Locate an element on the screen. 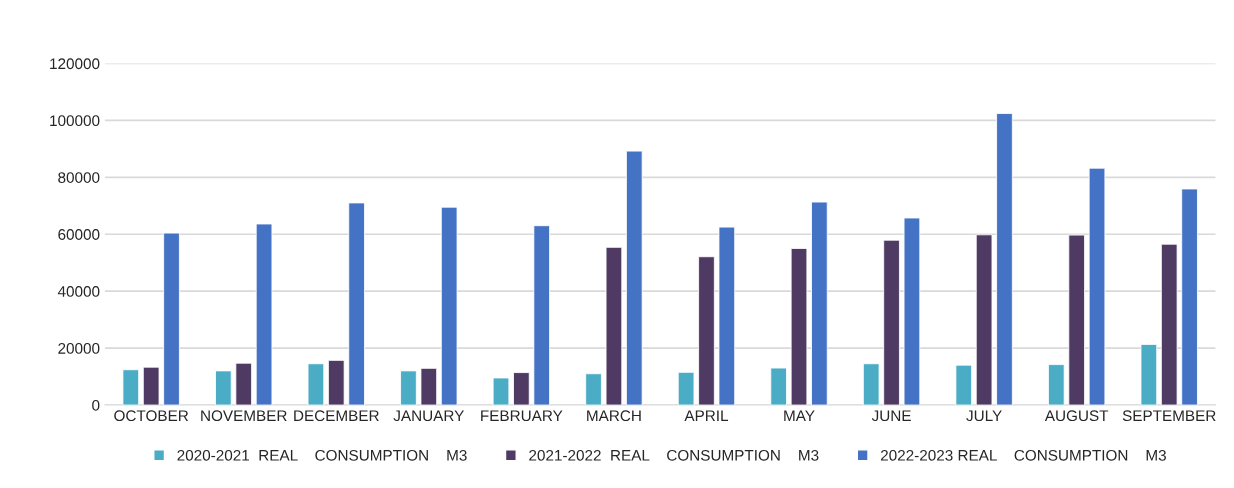 The height and width of the screenshot is (488, 1234). y-tick-label: 0 is located at coordinates (96, 405).